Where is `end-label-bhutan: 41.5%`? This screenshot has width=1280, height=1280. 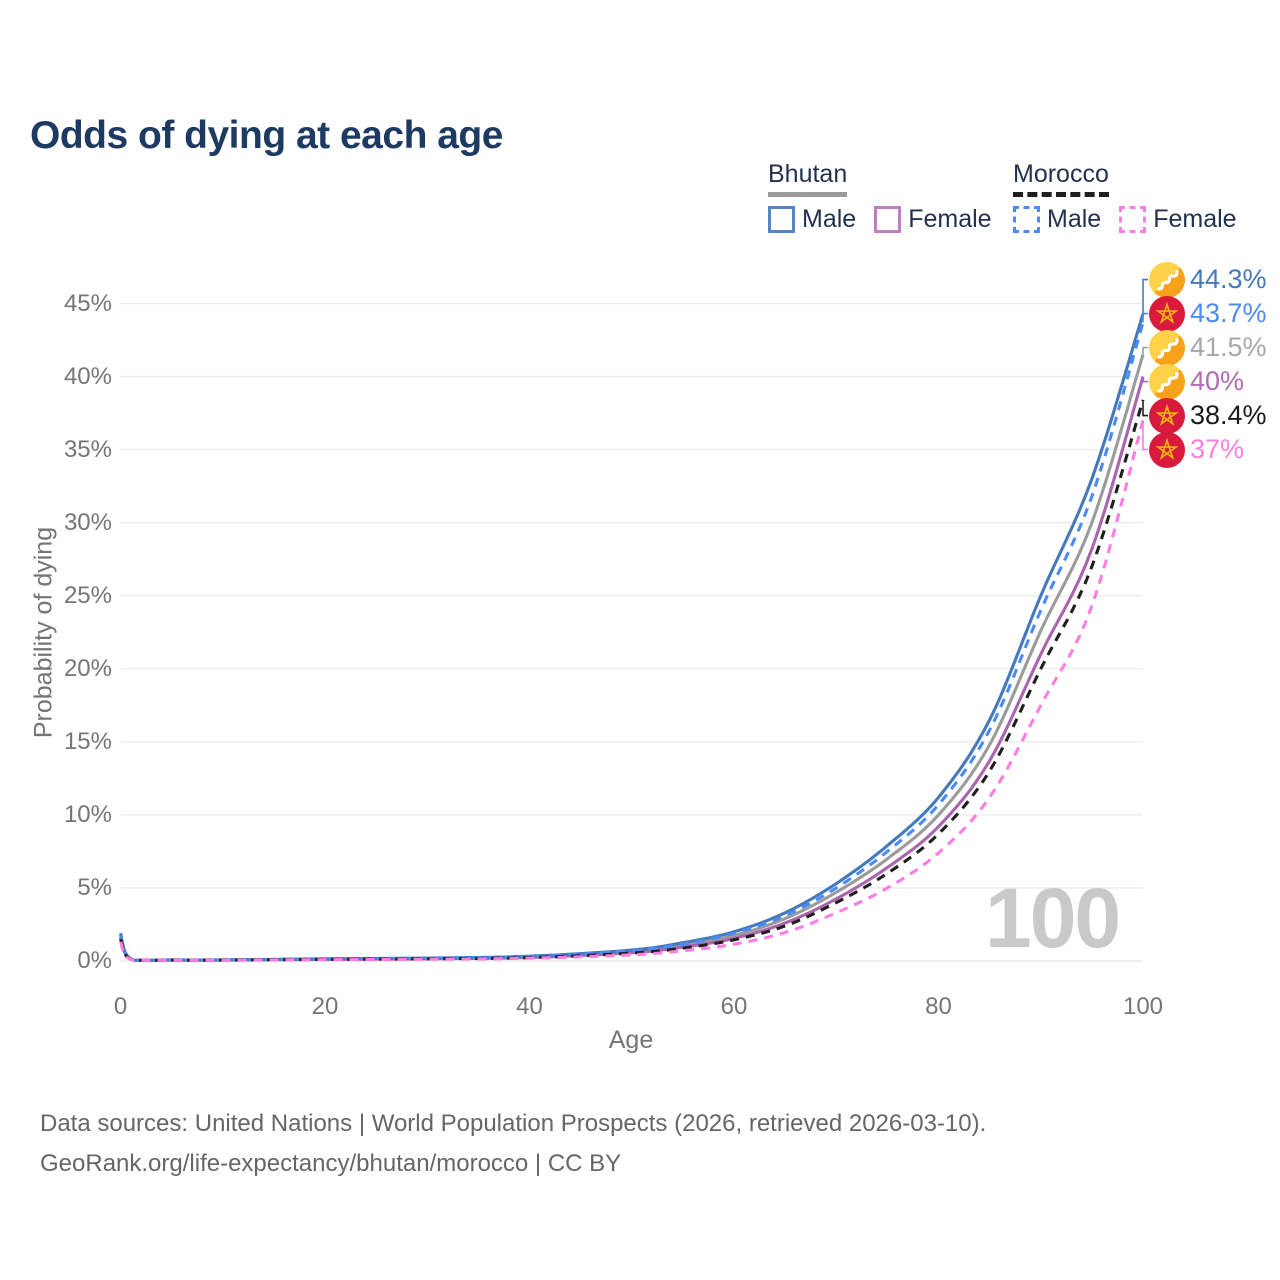 end-label-bhutan: 41.5% is located at coordinates (1208, 347).